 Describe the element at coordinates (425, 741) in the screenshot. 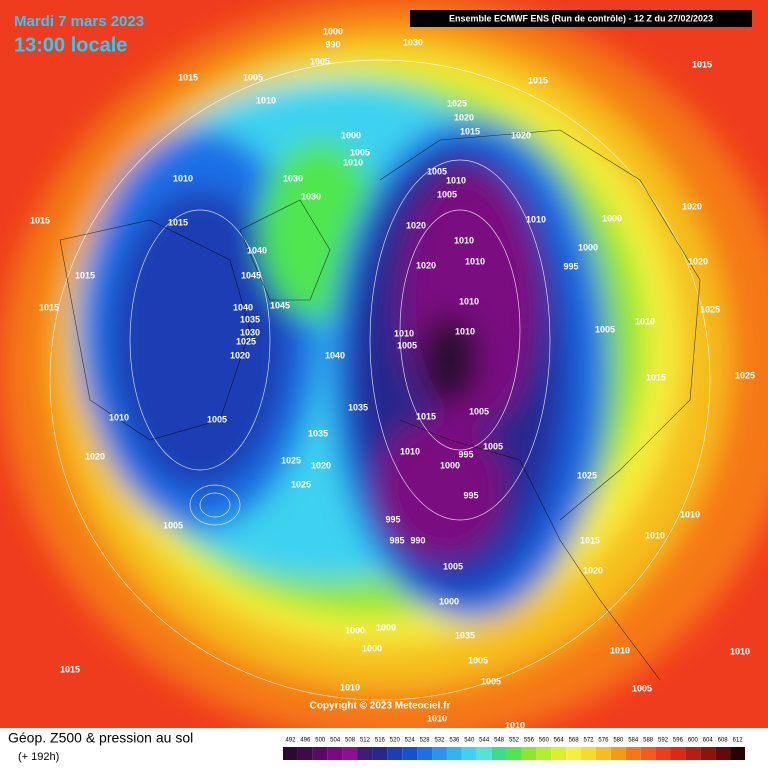

I see `colorbar-label: 528` at that location.